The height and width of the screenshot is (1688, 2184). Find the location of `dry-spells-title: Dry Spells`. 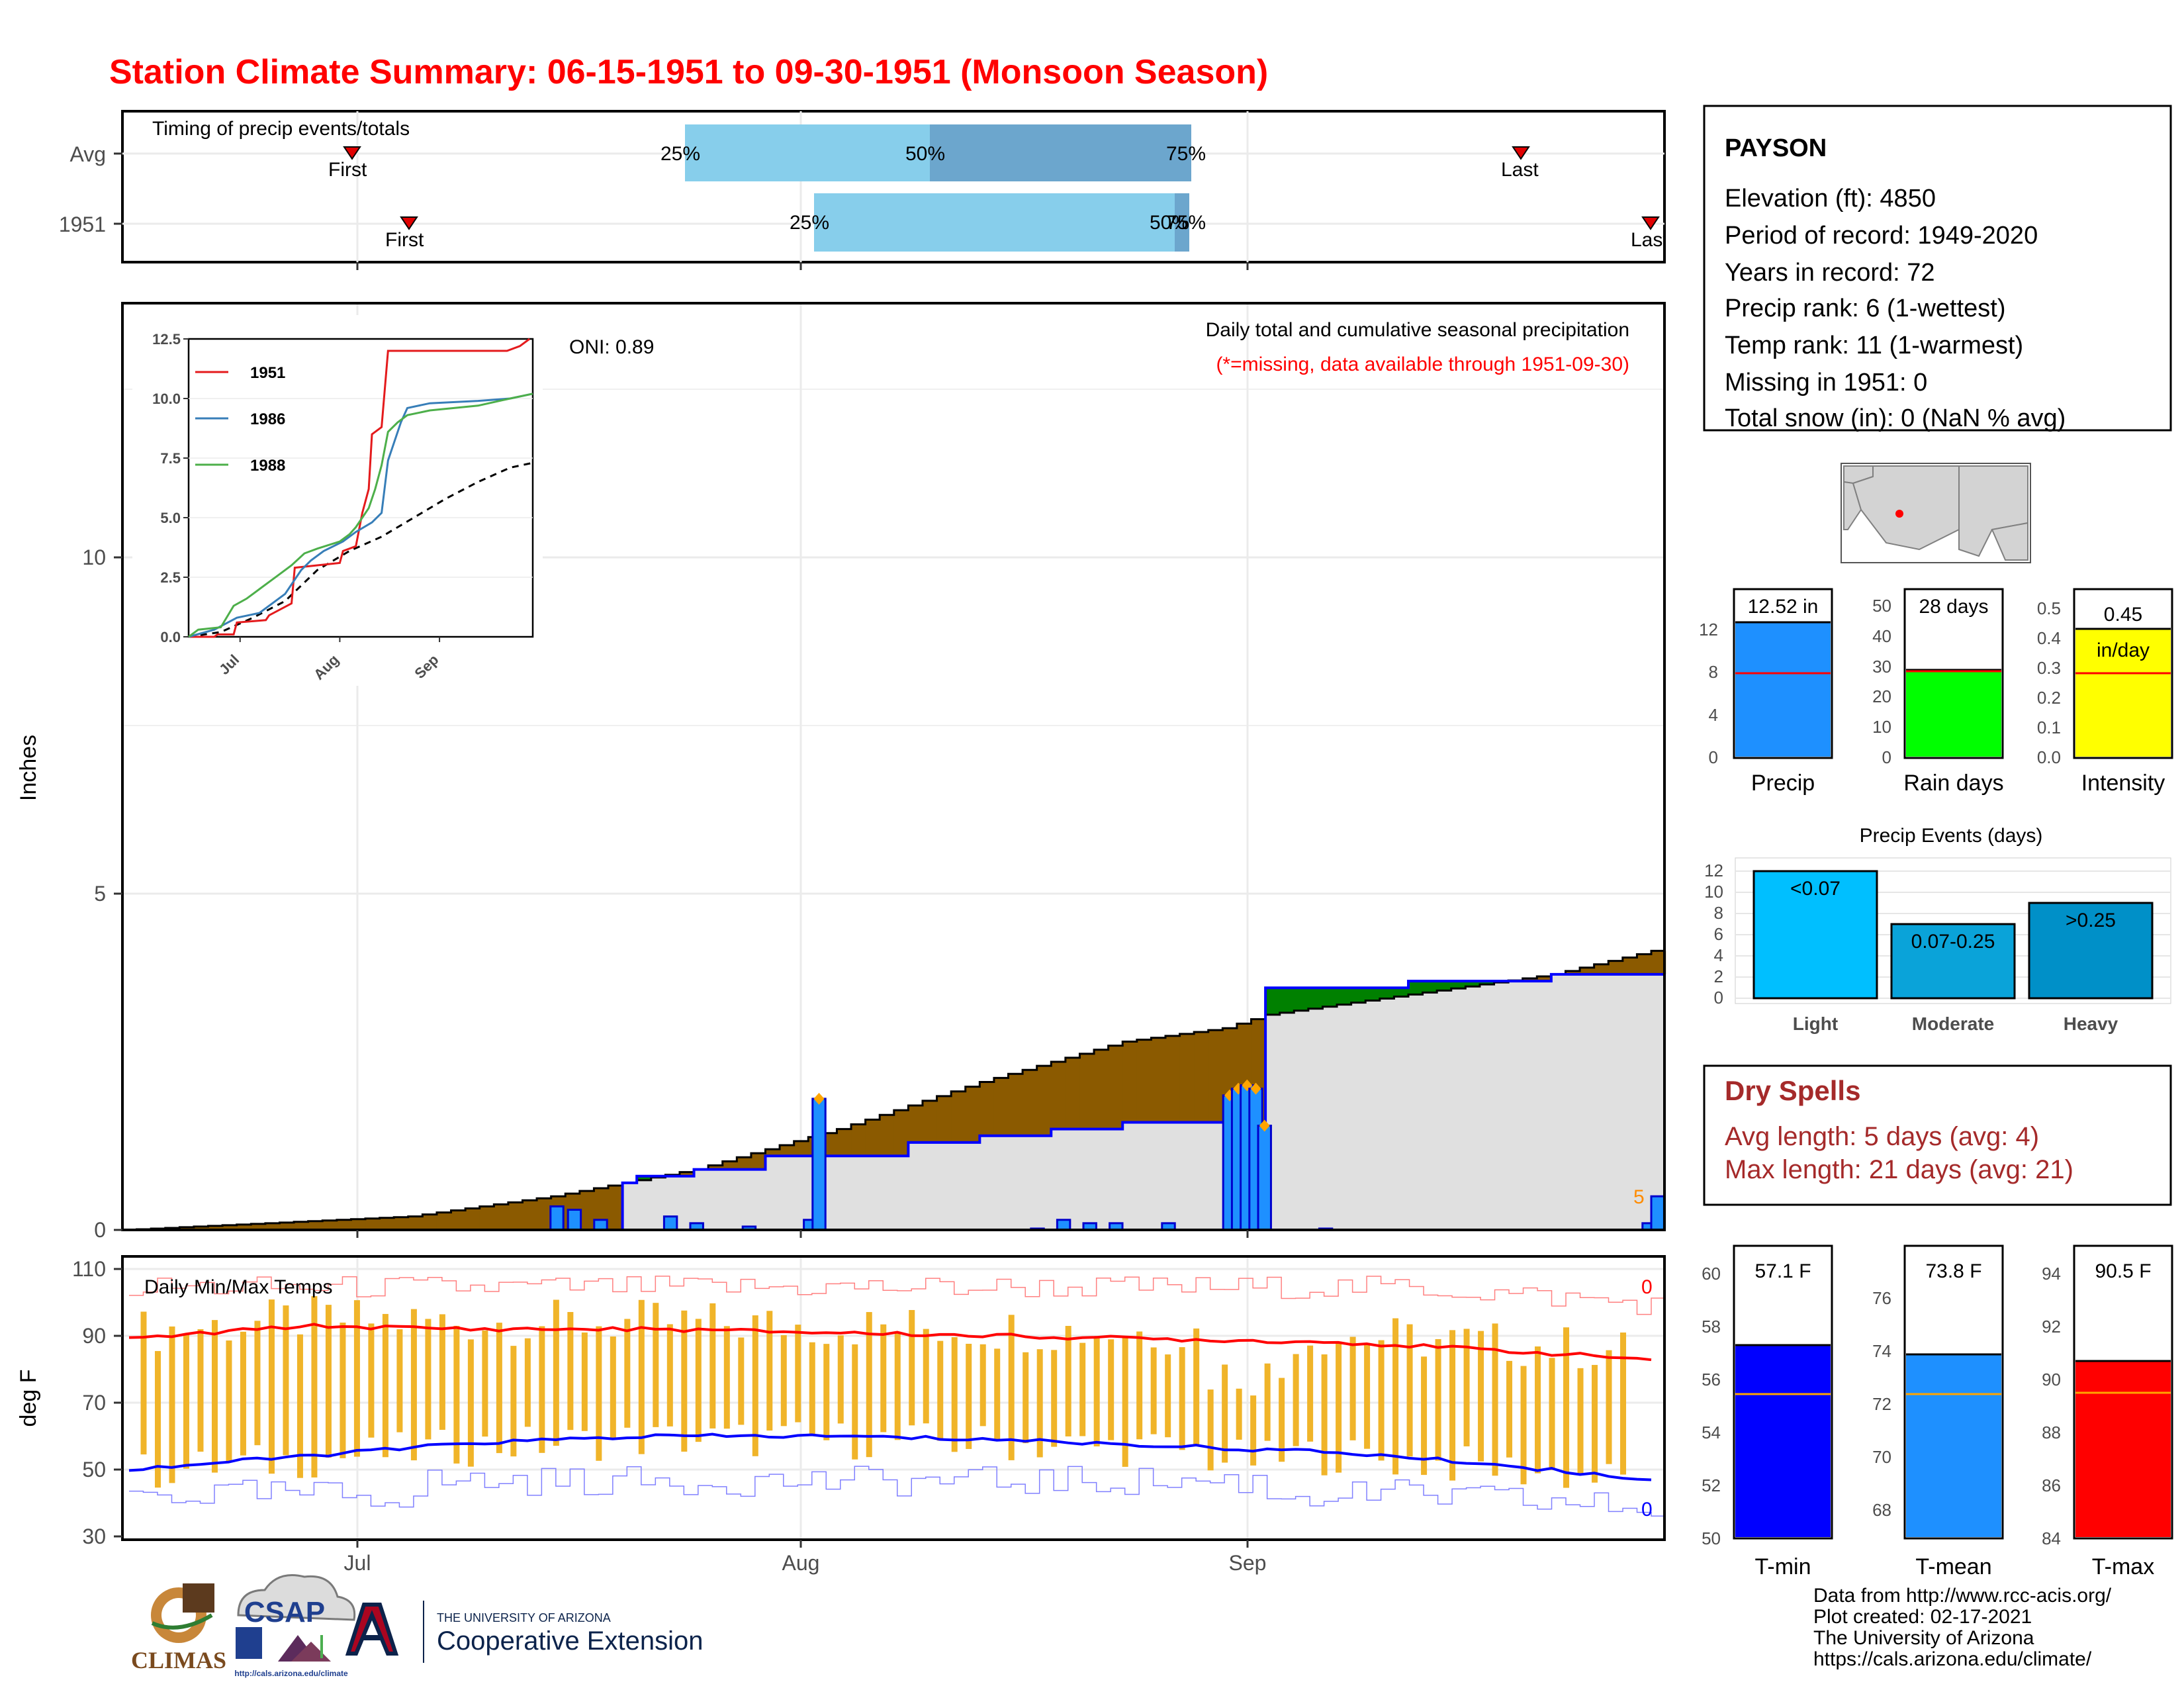

dry-spells-title: Dry Spells is located at coordinates (1792, 1090).